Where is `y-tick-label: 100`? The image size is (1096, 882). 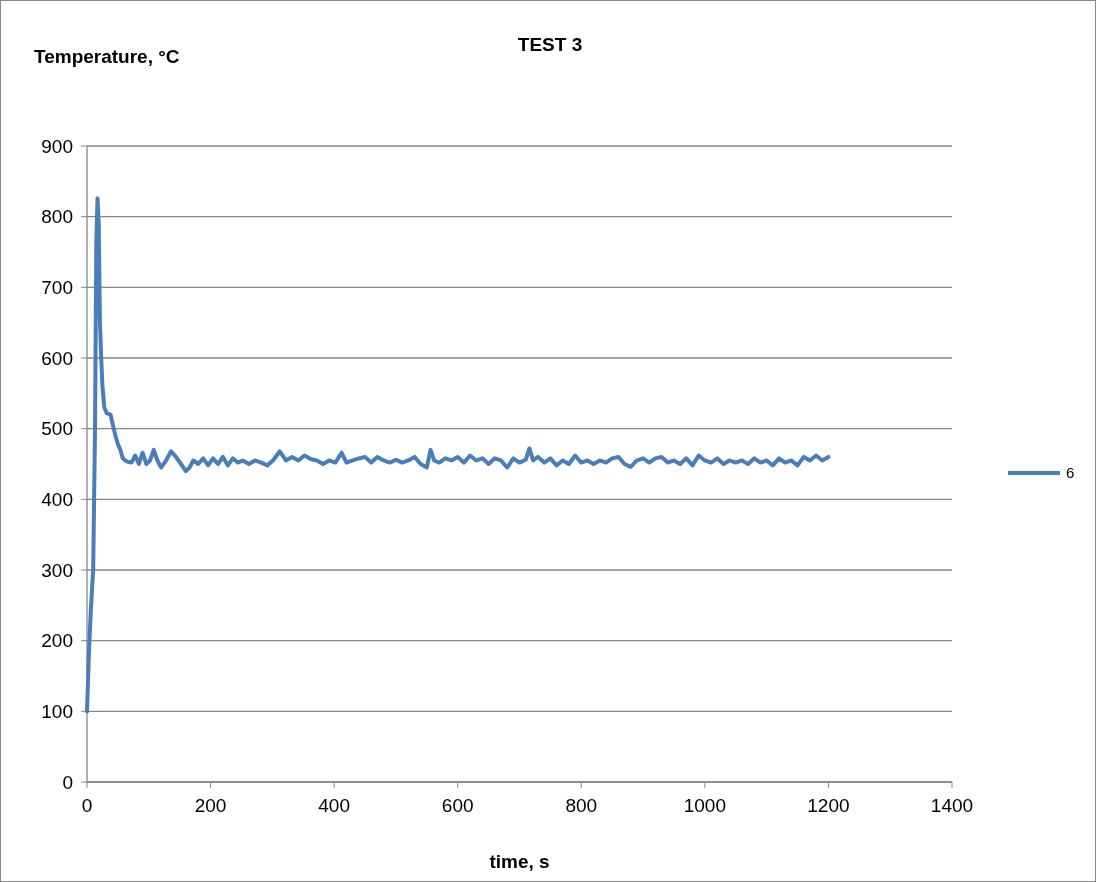
y-tick-label: 100 is located at coordinates (57, 711).